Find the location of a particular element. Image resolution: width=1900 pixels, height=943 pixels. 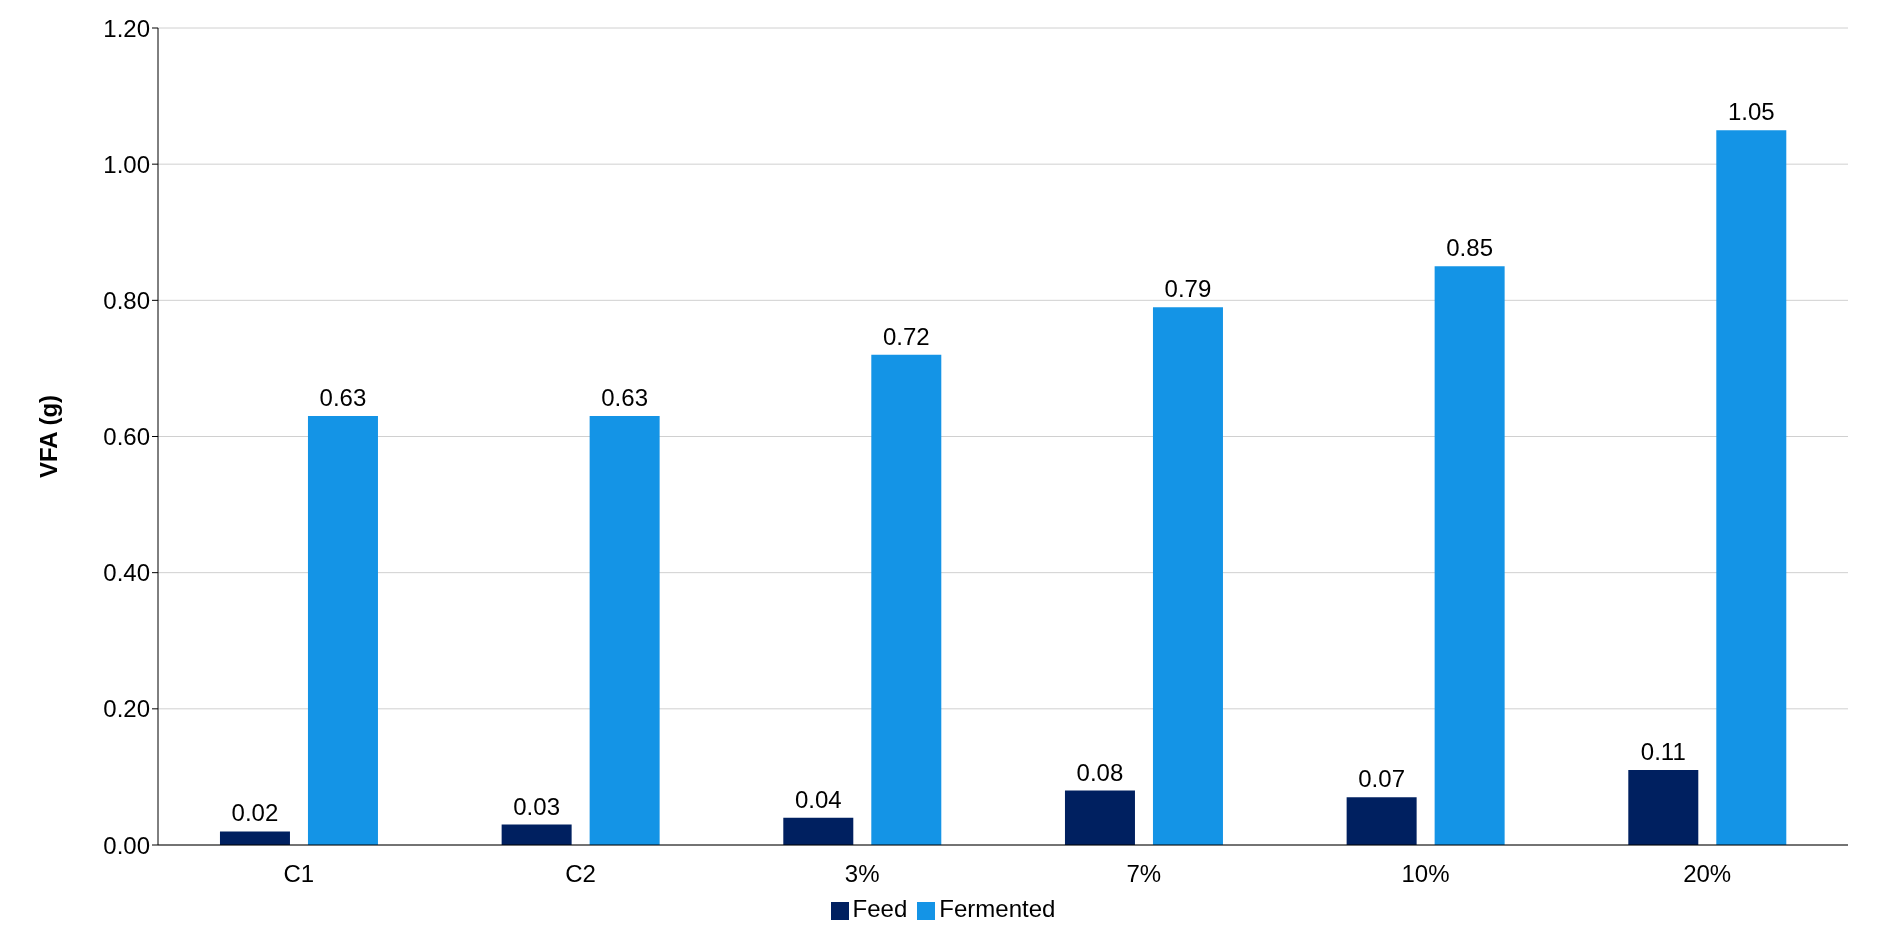

legend-label: Fermented is located at coordinates (997, 908).